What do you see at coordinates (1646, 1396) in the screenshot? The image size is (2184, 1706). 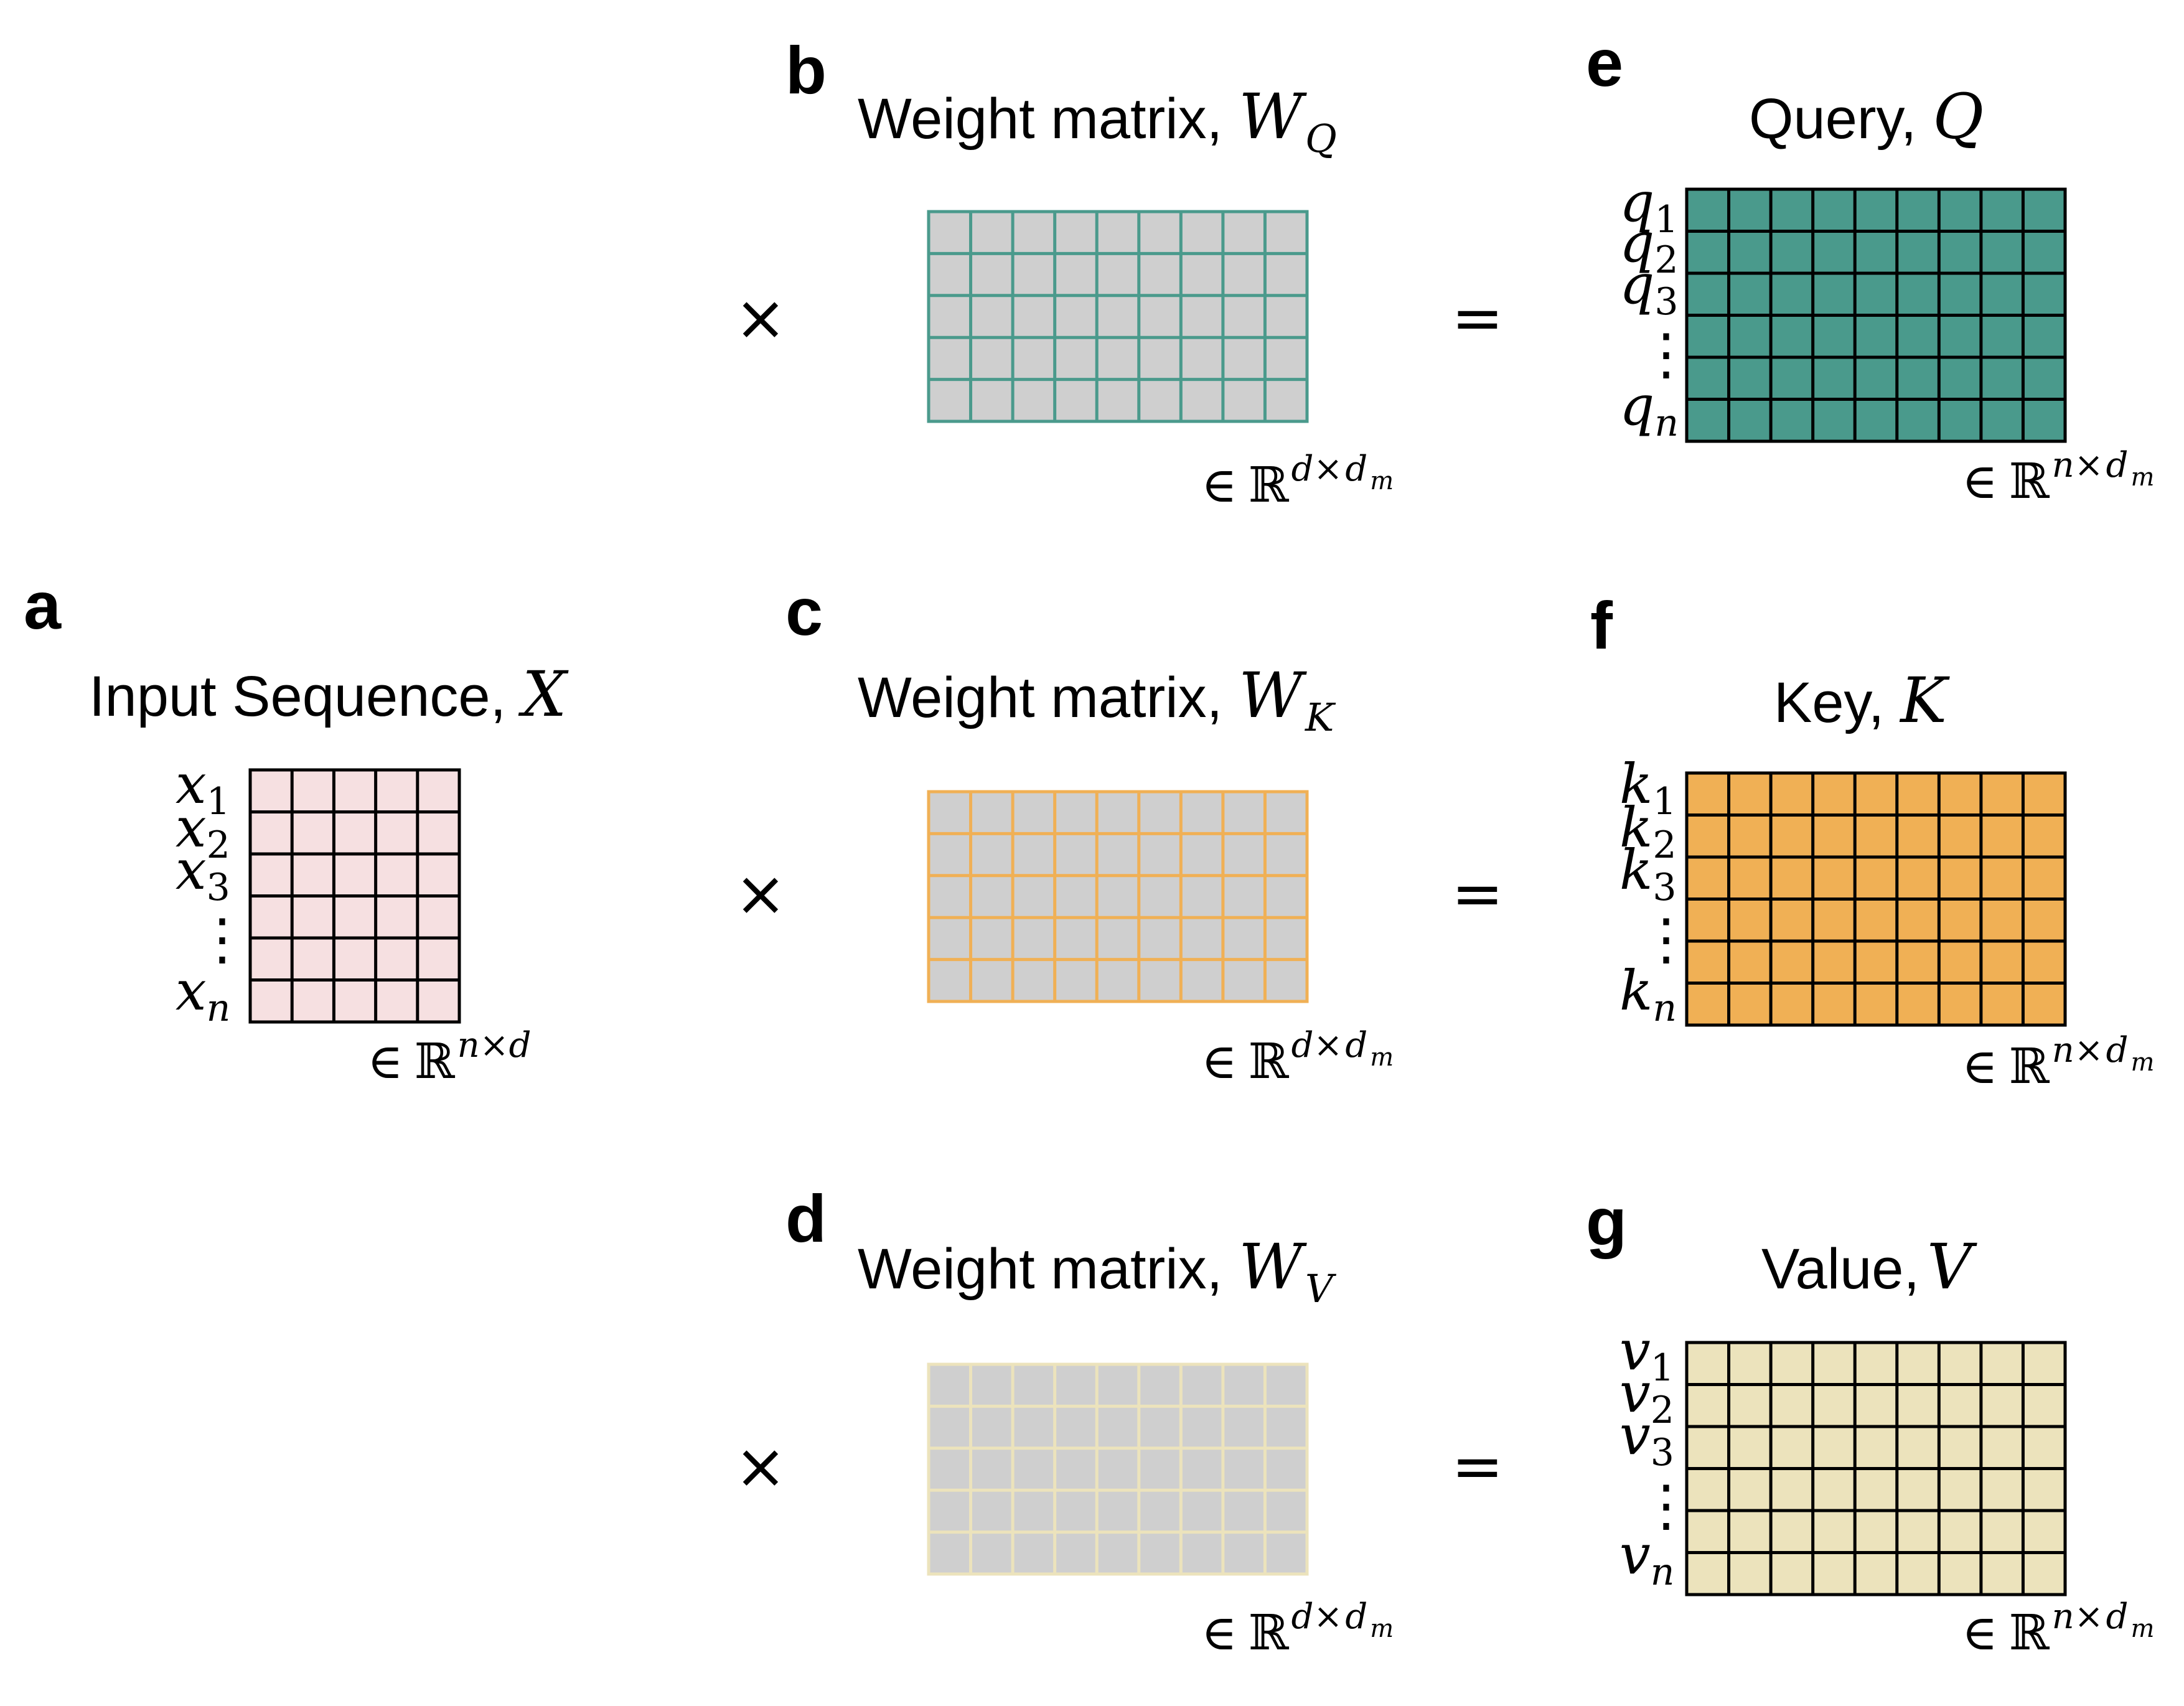 I see `row-label: v2` at bounding box center [1646, 1396].